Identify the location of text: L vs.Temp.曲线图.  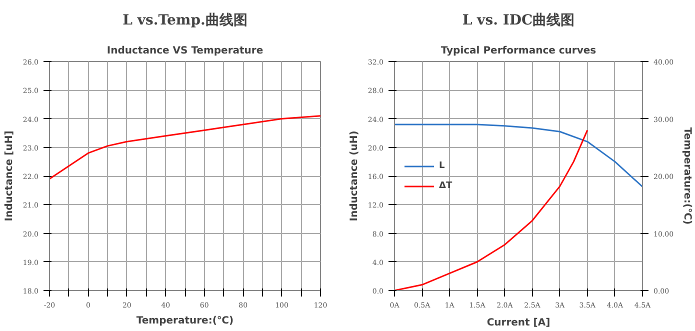
(185, 20).